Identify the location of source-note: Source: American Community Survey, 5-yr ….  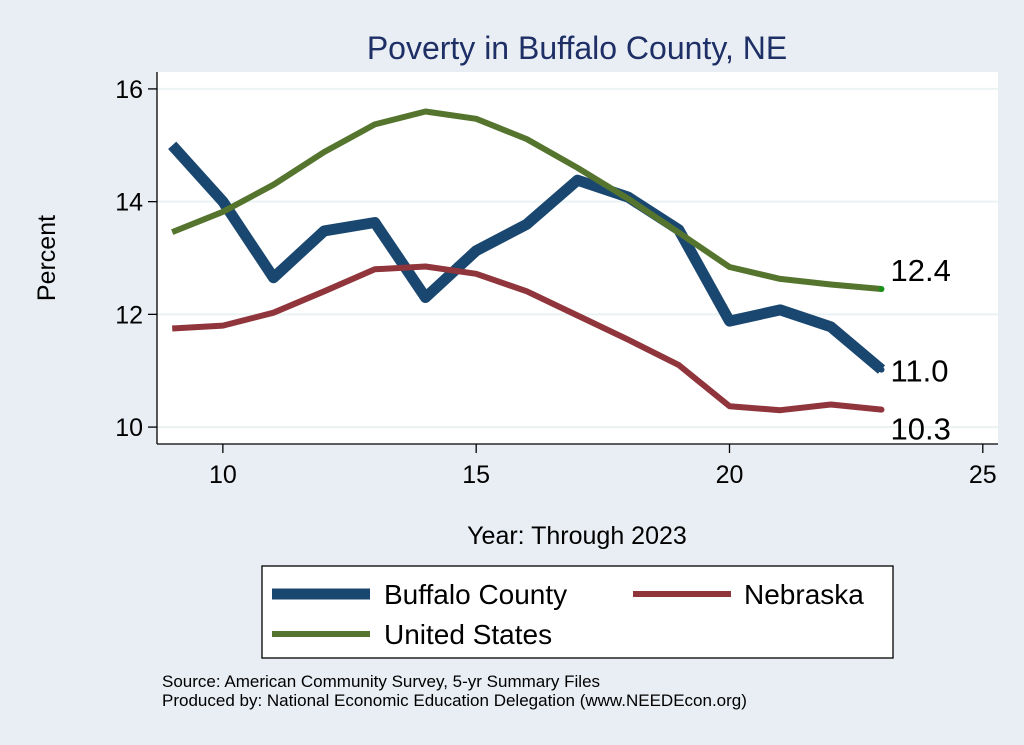
(381, 681).